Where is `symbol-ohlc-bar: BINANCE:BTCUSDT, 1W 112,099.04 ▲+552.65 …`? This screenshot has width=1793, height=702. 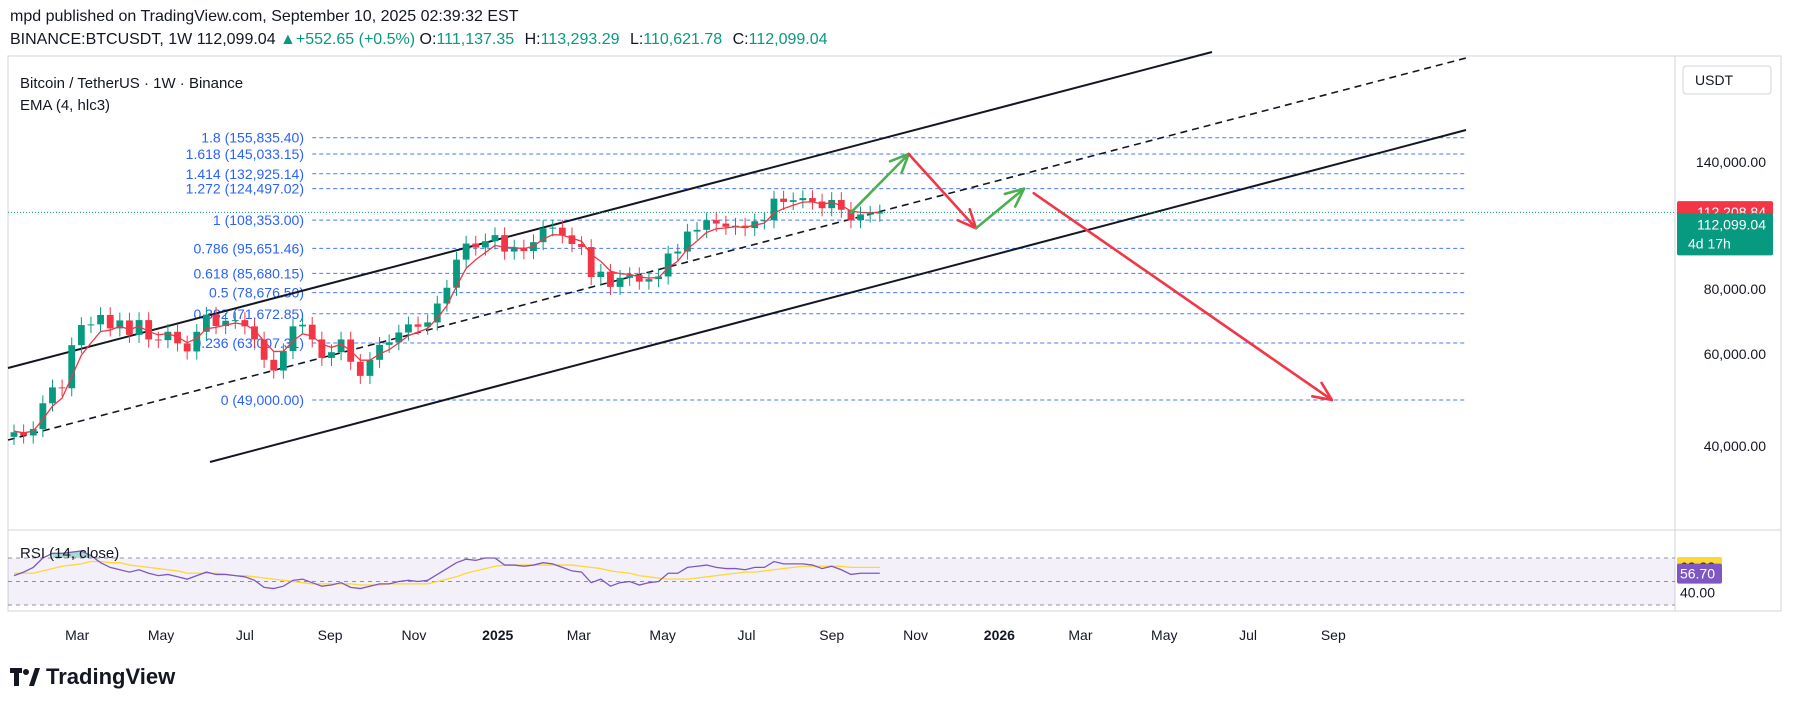
symbol-ohlc-bar: BINANCE:BTCUSDT, 1W 112,099.04 ▲+552.65 … is located at coordinates (422, 40).